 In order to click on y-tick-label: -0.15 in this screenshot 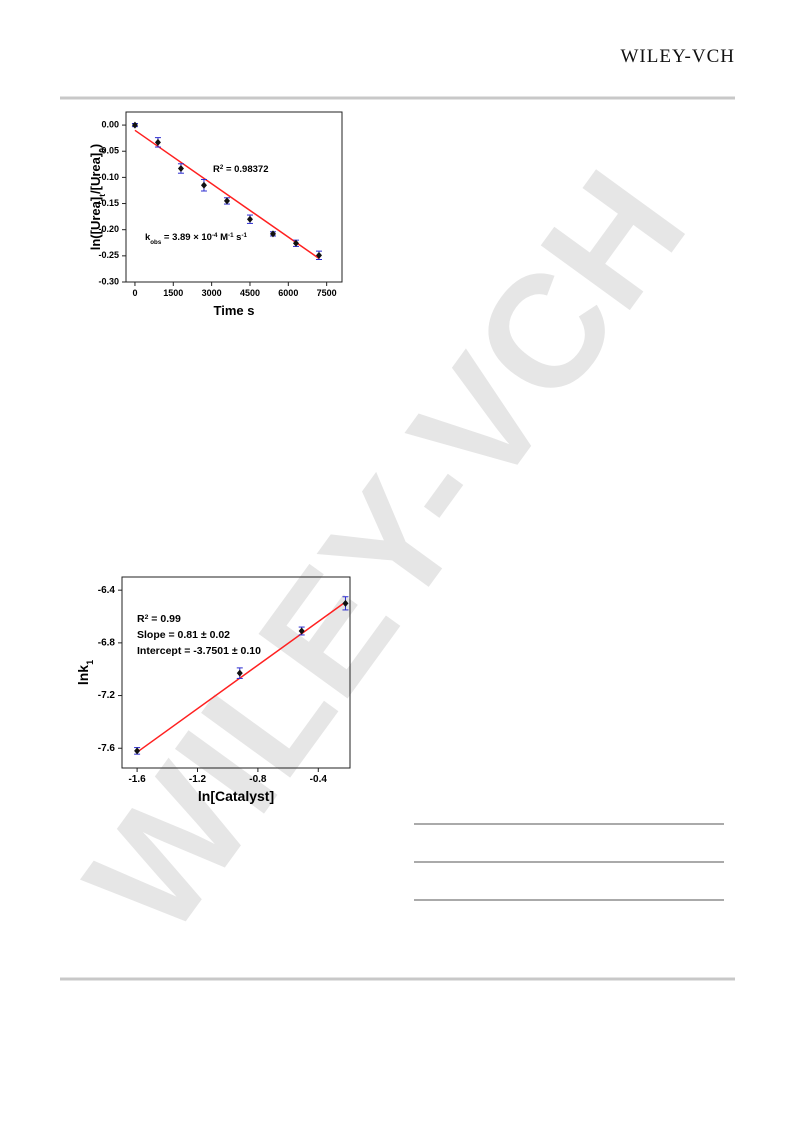, I will do `click(108, 203)`.